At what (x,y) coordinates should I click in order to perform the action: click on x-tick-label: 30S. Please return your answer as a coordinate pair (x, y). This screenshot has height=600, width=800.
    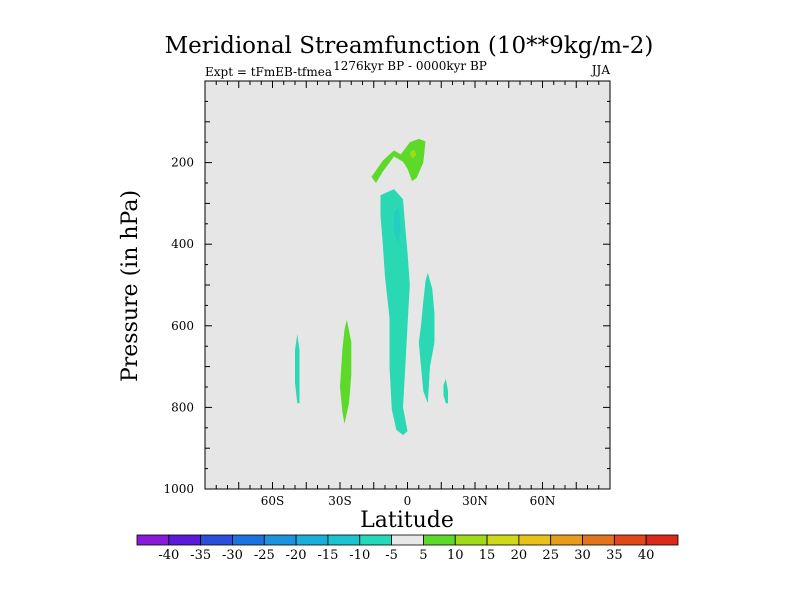
    Looking at the image, I should click on (340, 501).